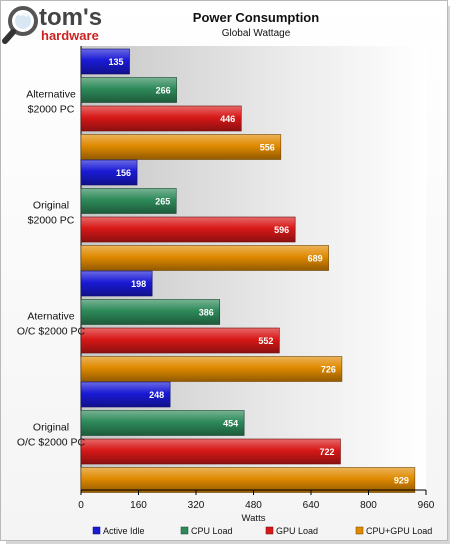  Describe the element at coordinates (81, 505) in the screenshot. I see `x-tick-label: 0` at that location.